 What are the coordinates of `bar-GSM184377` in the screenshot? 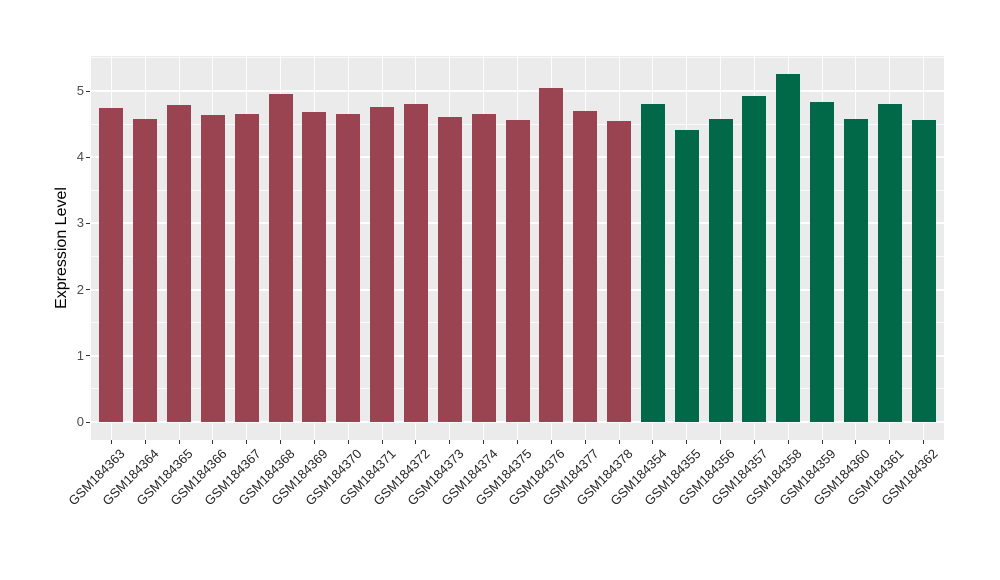 It's located at (585, 266).